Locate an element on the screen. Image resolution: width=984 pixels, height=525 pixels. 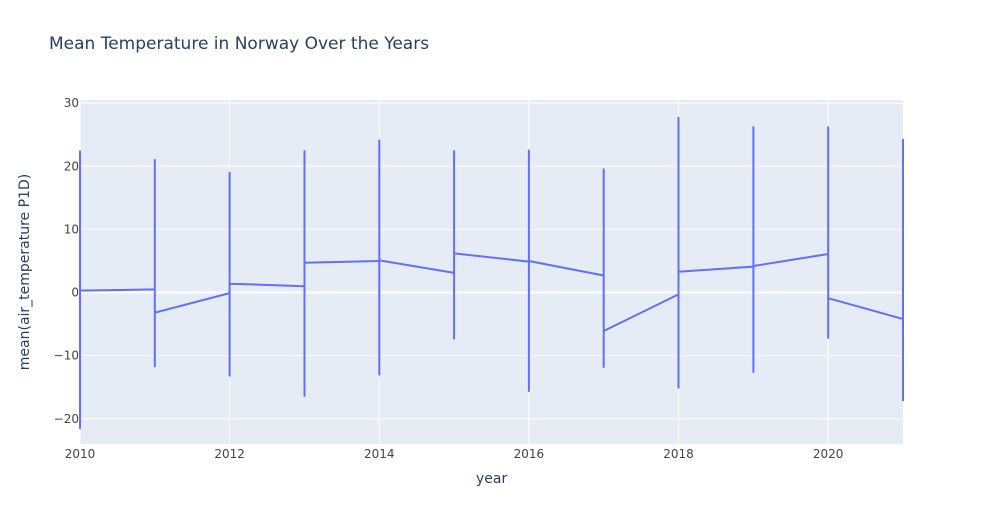
y-axis-ticks: −20 −10 0 10 20 30 is located at coordinates (66, 261).